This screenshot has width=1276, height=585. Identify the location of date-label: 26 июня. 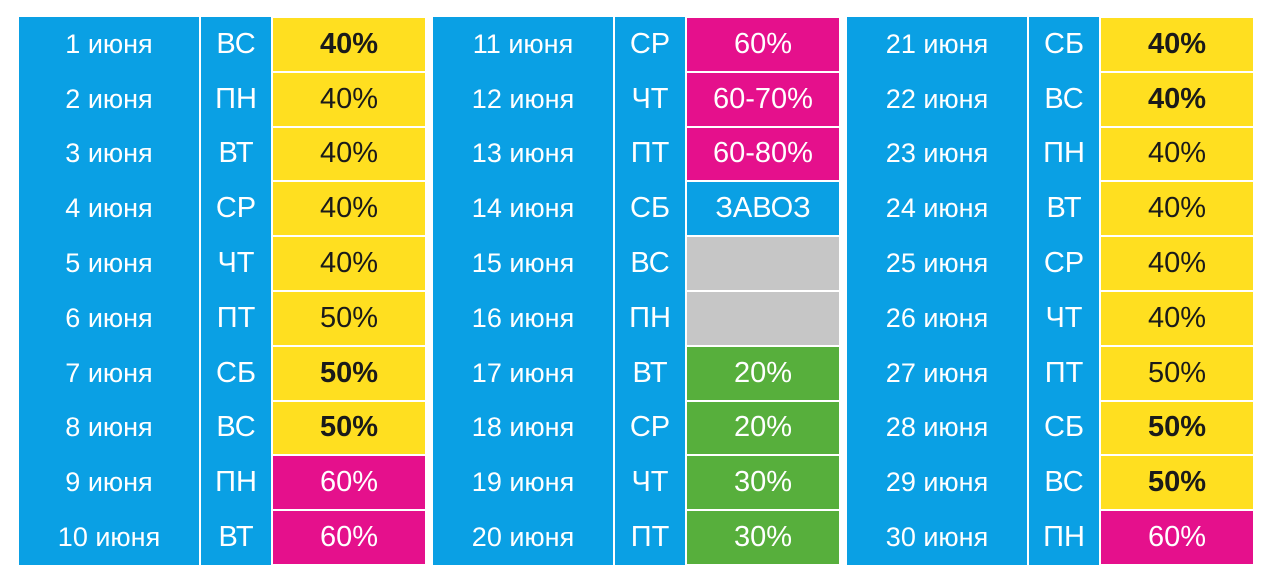
(937, 317).